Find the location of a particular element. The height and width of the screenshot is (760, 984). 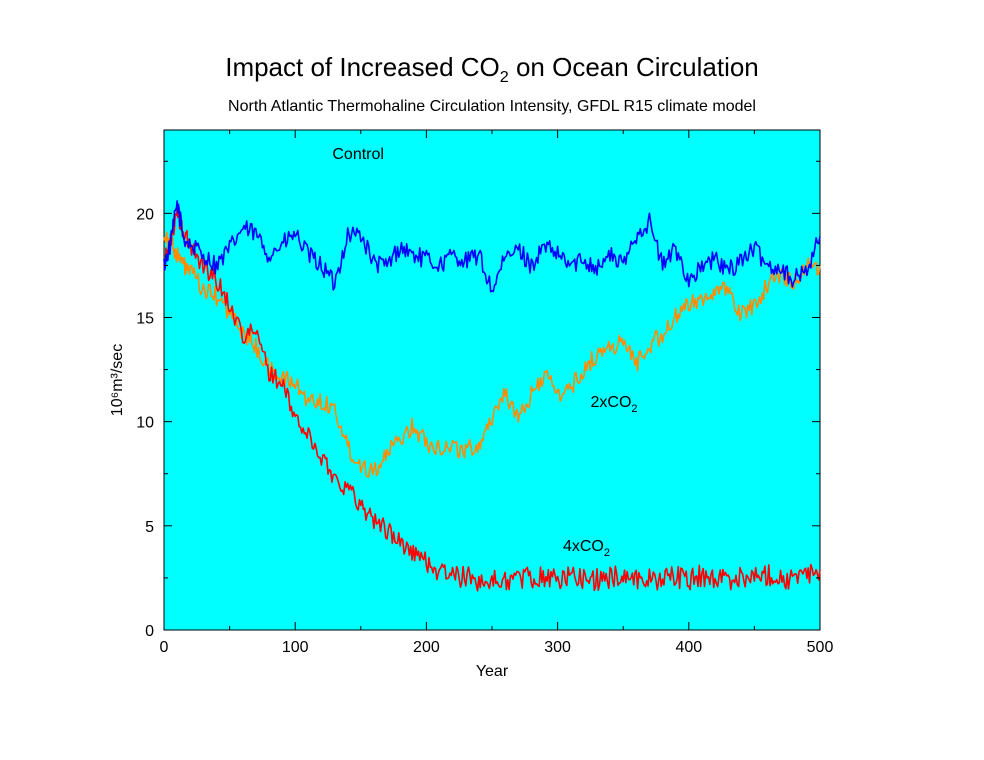

y-axis-label: 10⁶m³/sec is located at coordinates (117, 380).